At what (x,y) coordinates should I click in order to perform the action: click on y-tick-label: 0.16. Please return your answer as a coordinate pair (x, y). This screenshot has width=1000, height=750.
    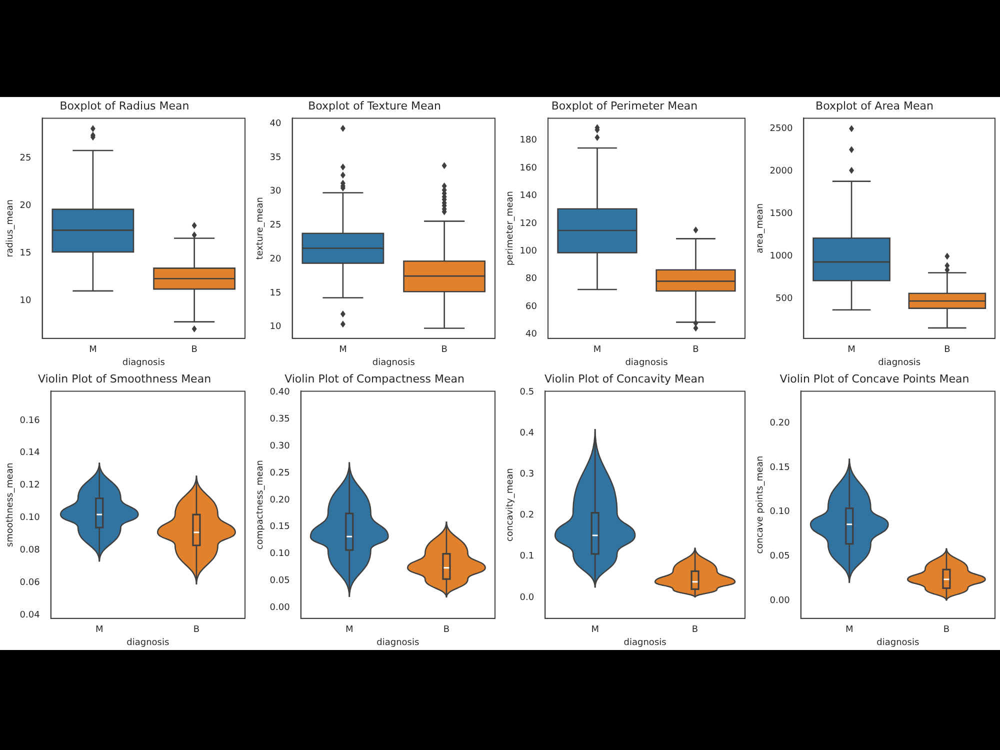
    Looking at the image, I should click on (30, 421).